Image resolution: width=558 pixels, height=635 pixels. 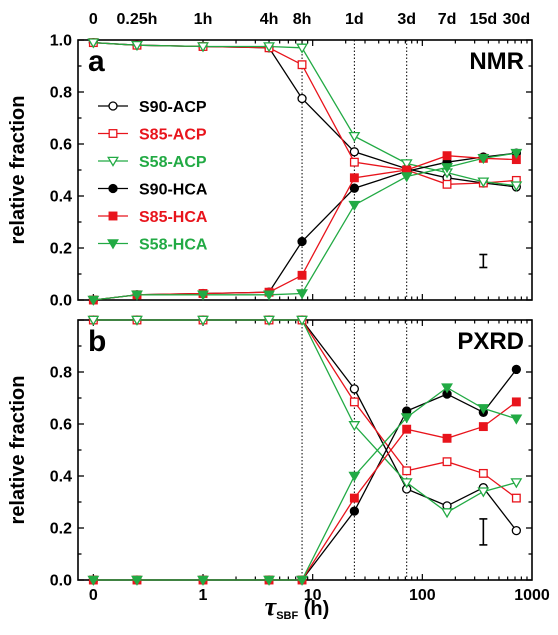 What do you see at coordinates (97, 341) in the screenshot?
I see `panel-label: b` at bounding box center [97, 341].